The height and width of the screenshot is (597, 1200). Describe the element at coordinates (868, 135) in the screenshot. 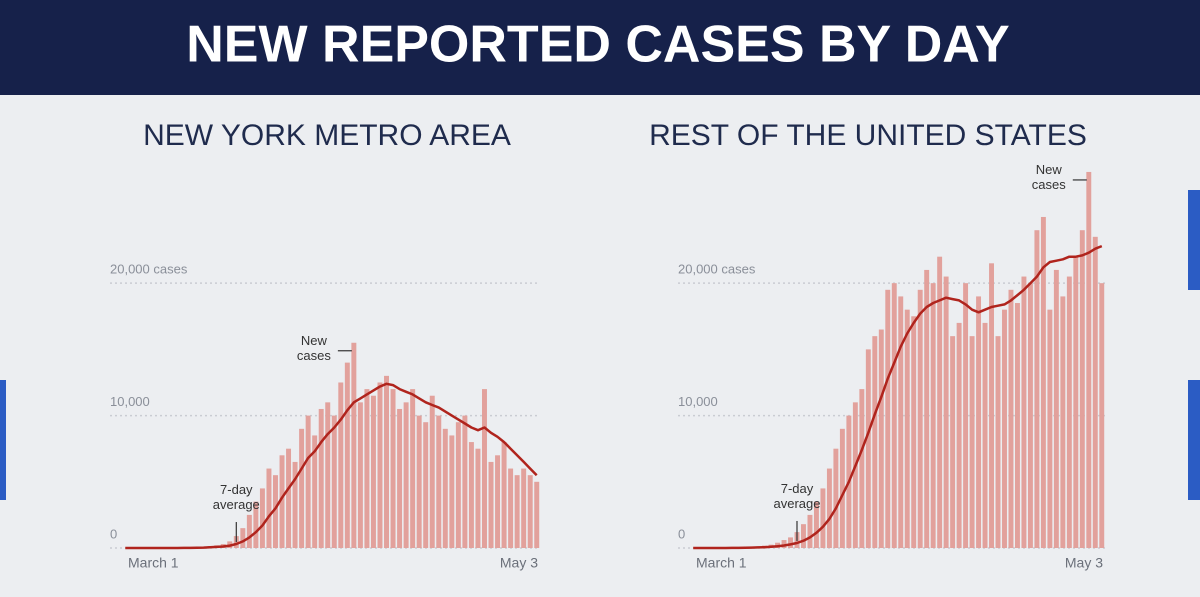

I see `chart-title: REST OF THE UNITED STATES` at that location.